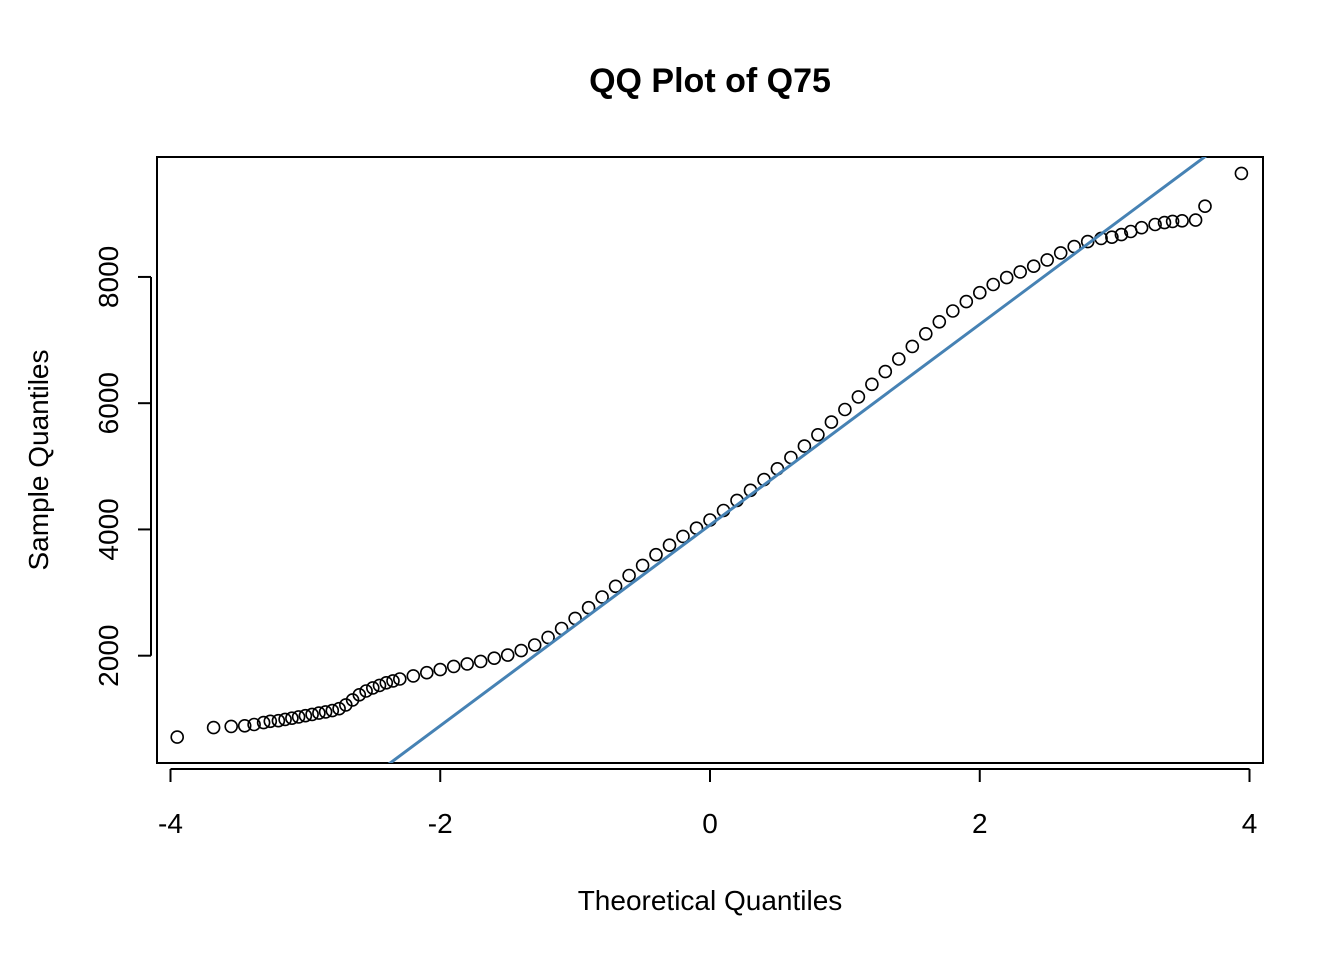 The image size is (1344, 960). What do you see at coordinates (170, 823) in the screenshot?
I see `x-tick-label: -4` at bounding box center [170, 823].